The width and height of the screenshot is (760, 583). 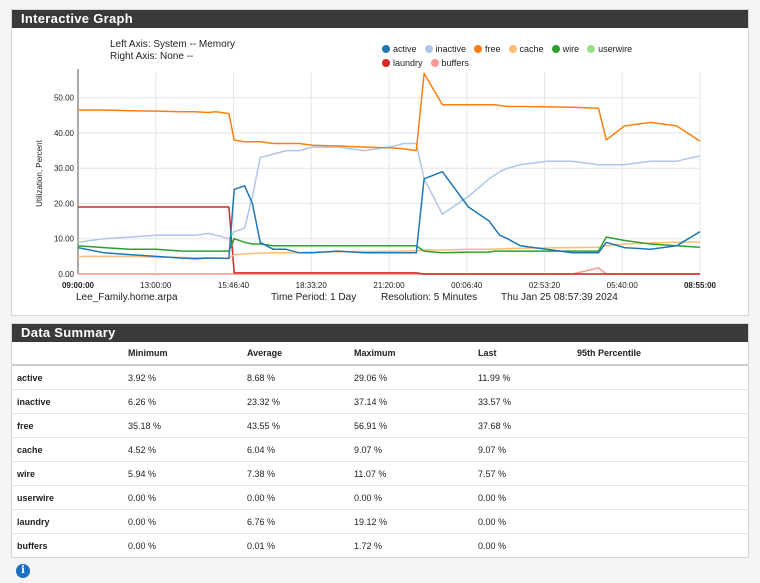 What do you see at coordinates (187, 449) in the screenshot?
I see `cell-min: 4.52 %` at bounding box center [187, 449].